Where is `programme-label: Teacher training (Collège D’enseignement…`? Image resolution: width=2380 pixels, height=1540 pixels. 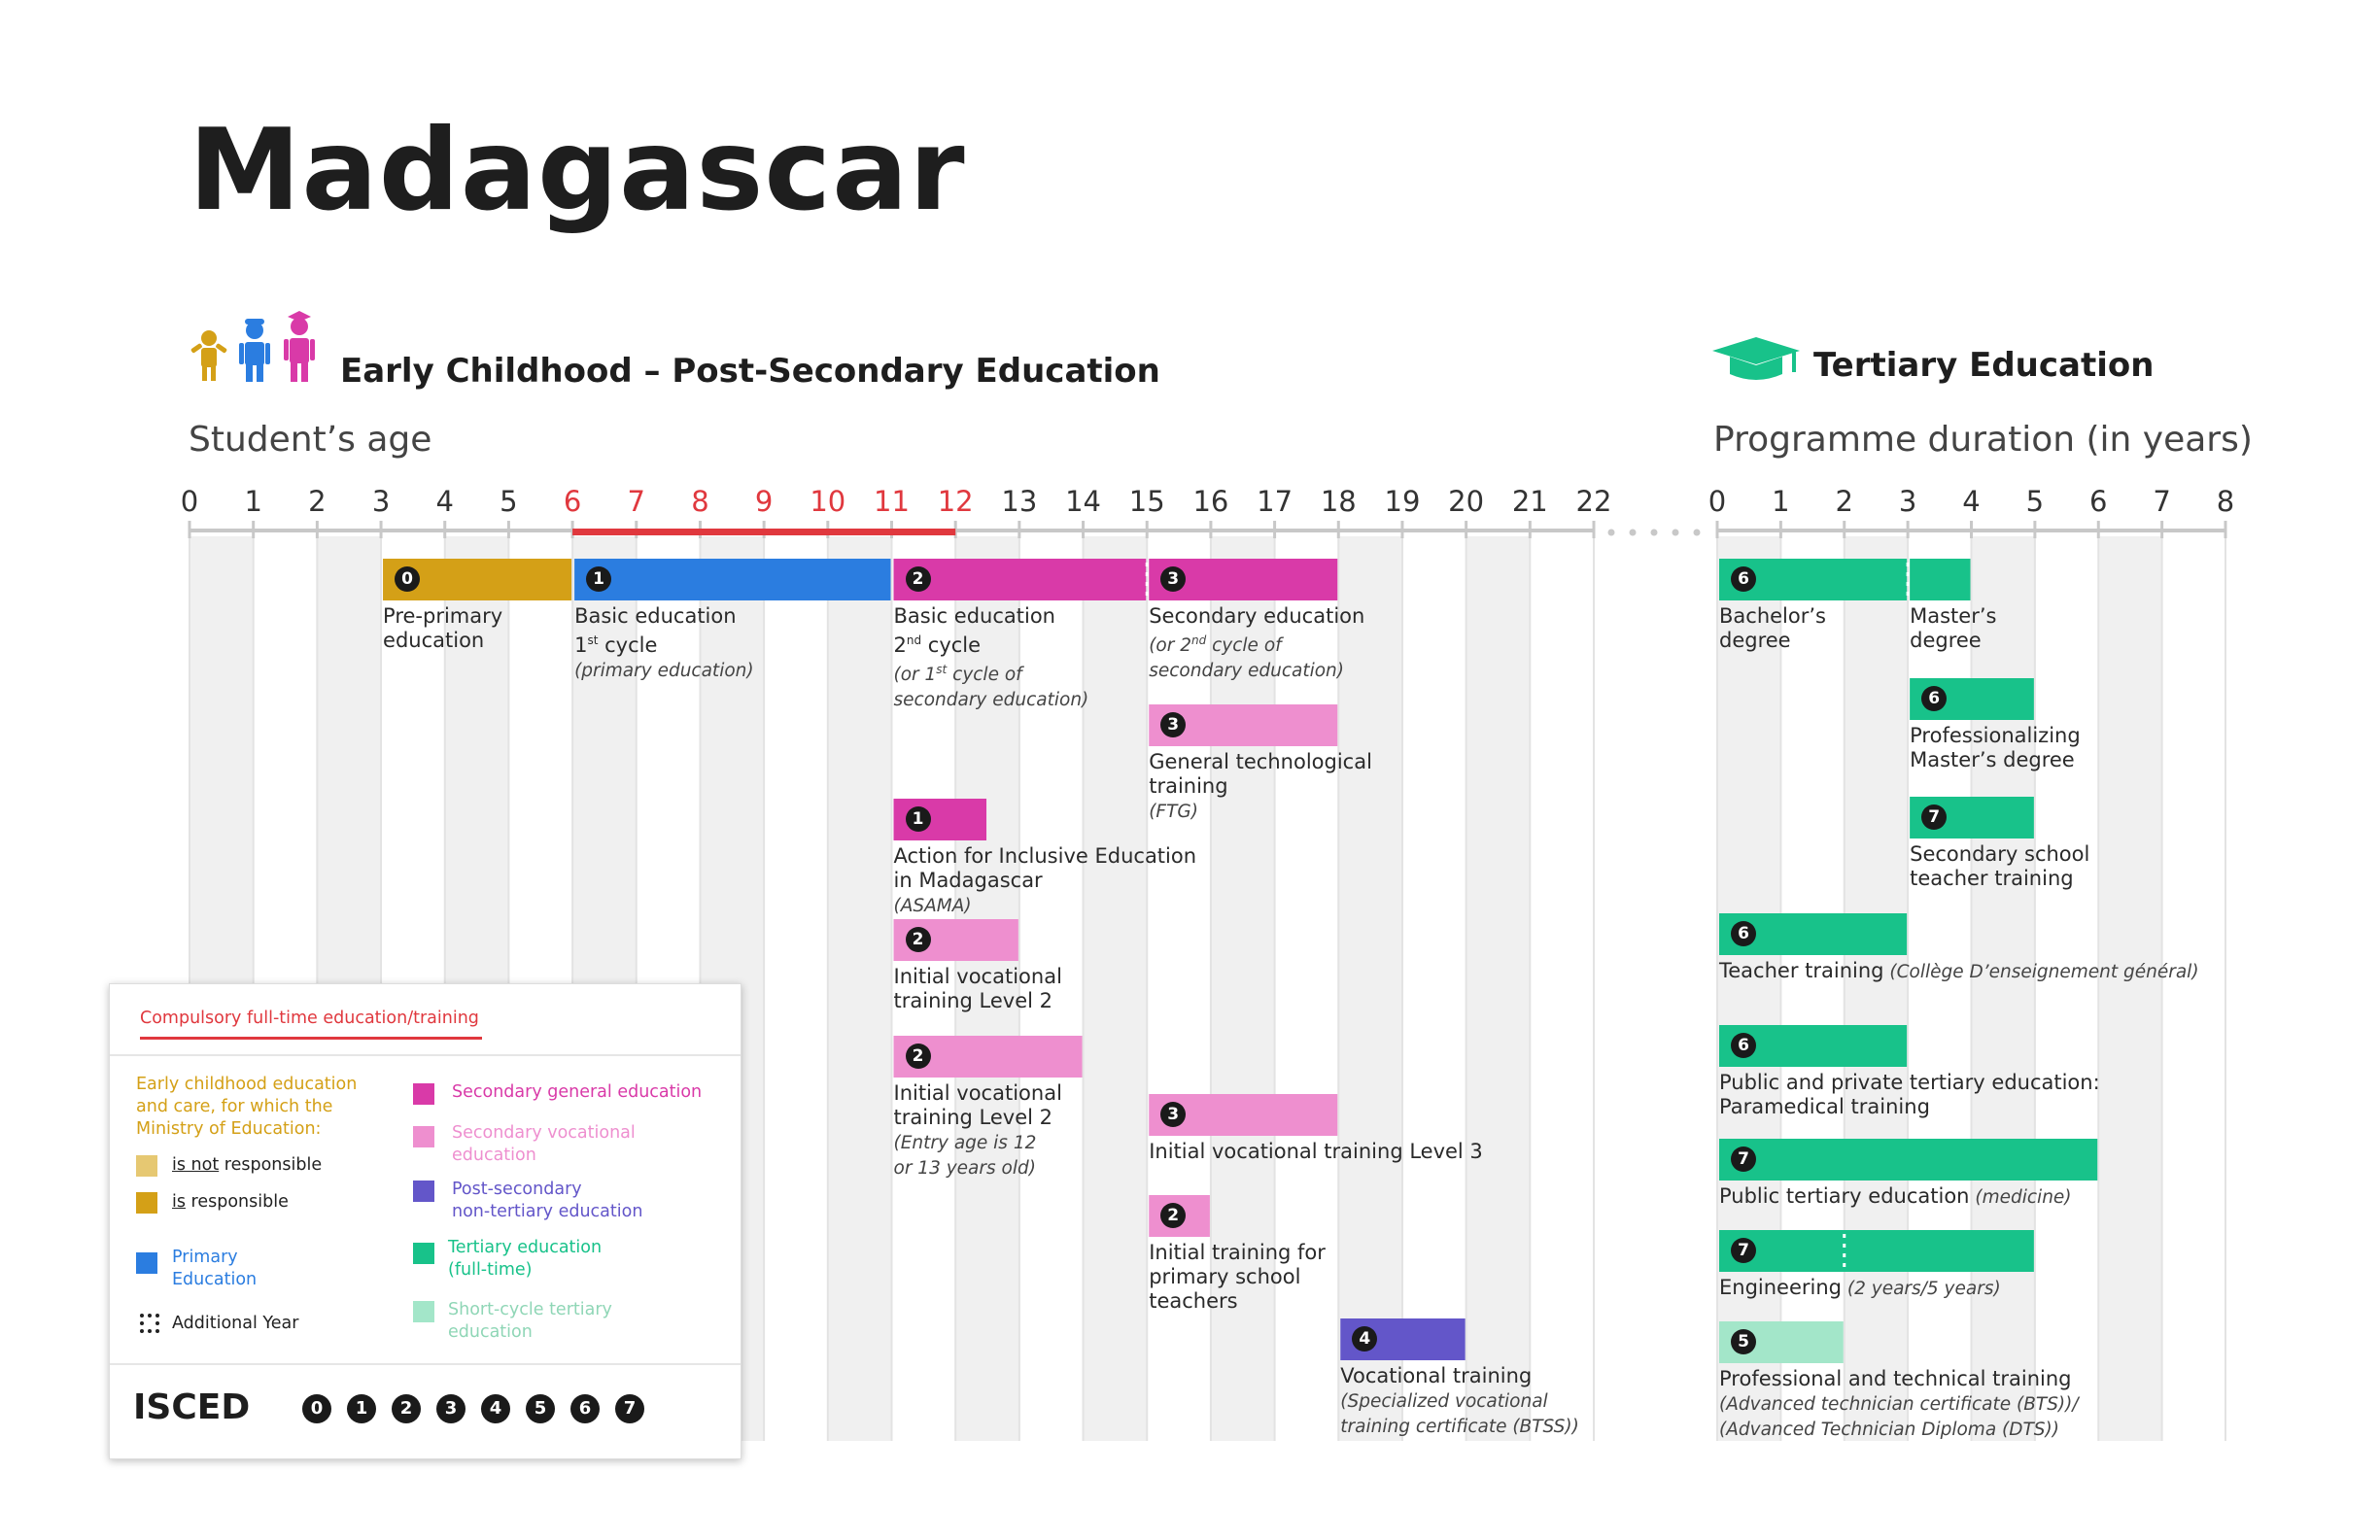 programme-label: Teacher training (Collège D’enseignement… is located at coordinates (1959, 970).